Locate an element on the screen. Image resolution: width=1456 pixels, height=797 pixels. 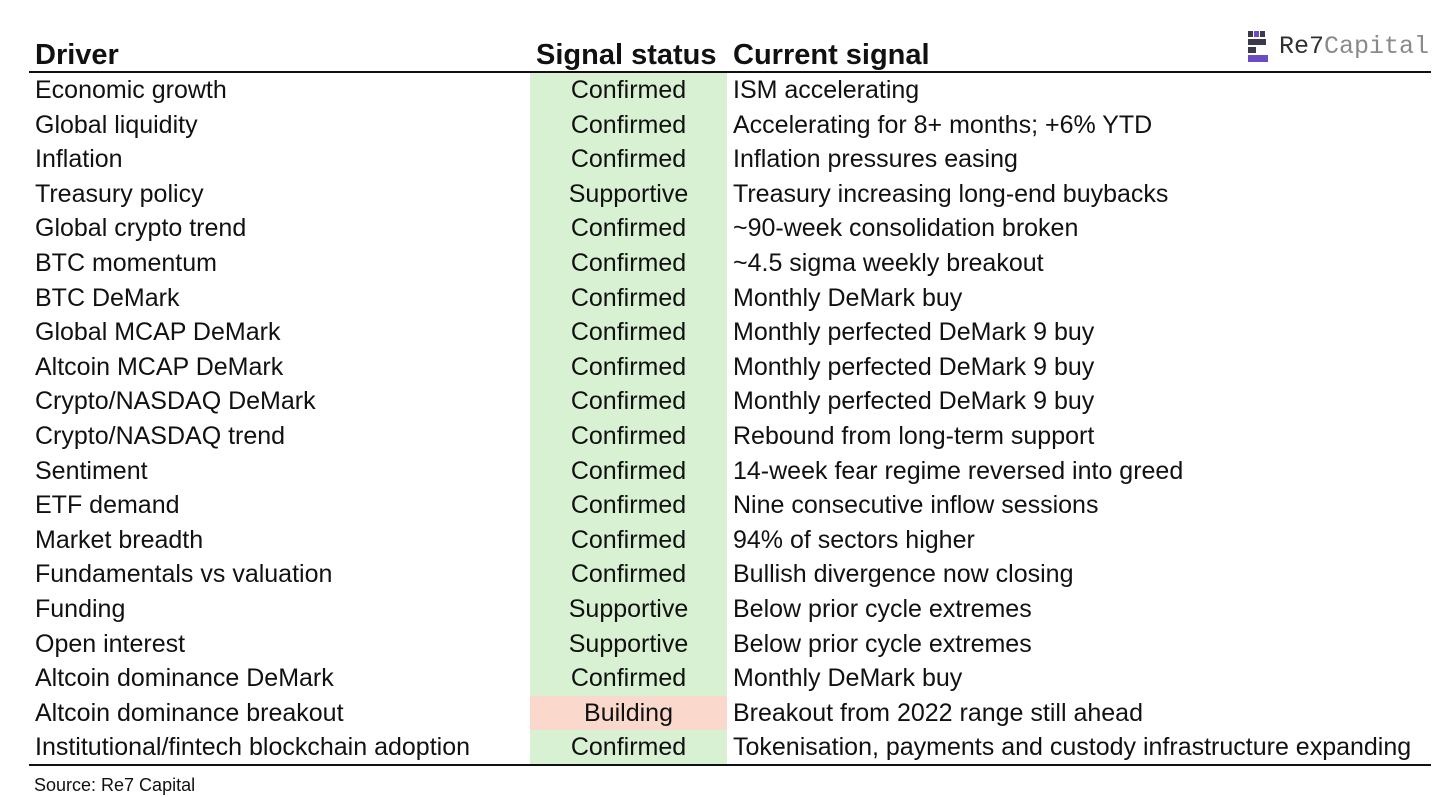
driver-cell: Open interest is located at coordinates (110, 643).